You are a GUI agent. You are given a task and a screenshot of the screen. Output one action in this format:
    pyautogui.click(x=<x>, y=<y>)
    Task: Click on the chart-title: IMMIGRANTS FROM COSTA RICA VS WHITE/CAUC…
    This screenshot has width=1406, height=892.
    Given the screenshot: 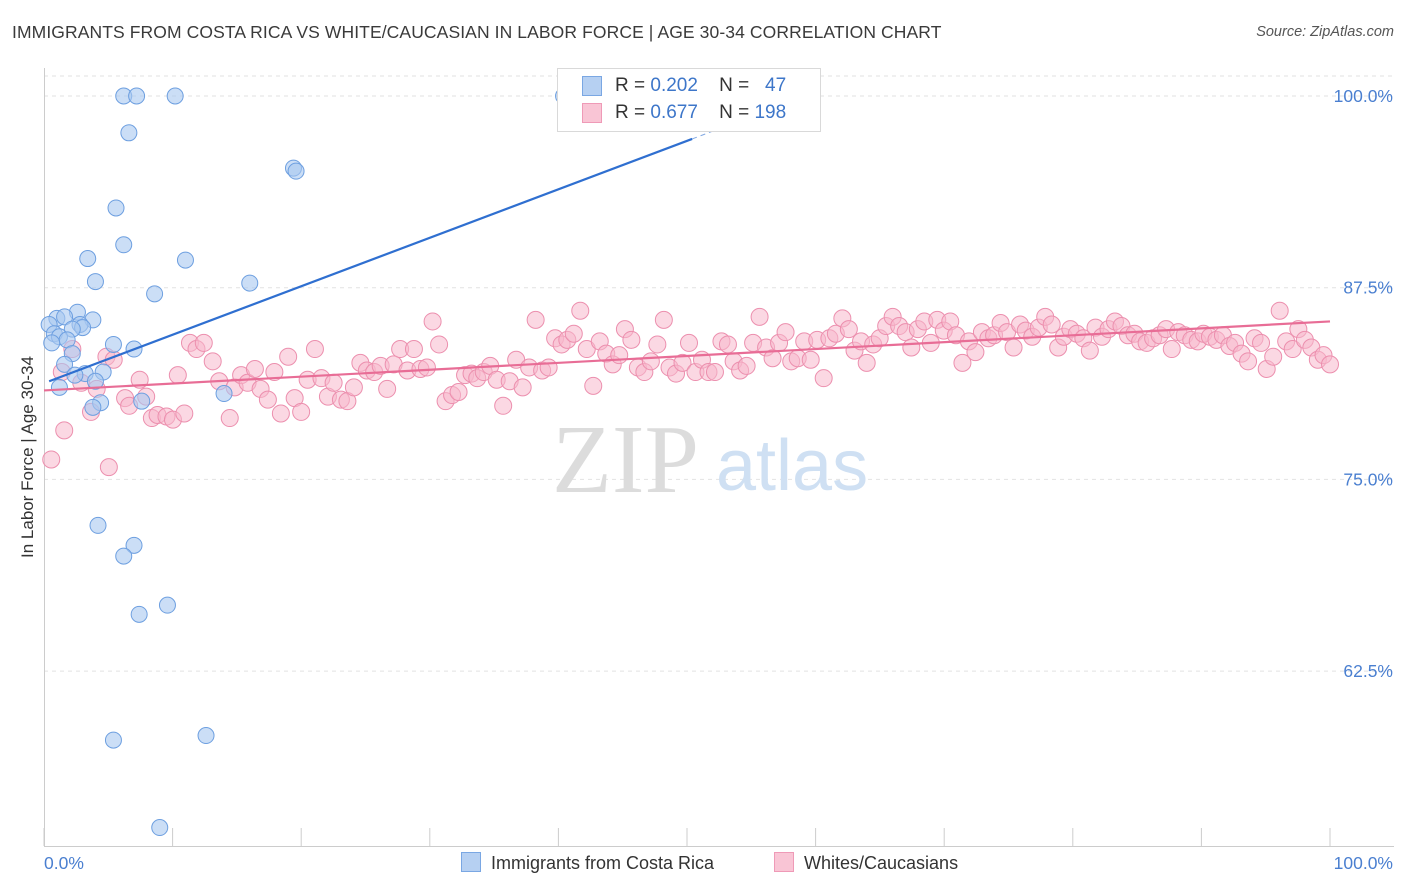 What is the action you would take?
    pyautogui.click(x=477, y=32)
    